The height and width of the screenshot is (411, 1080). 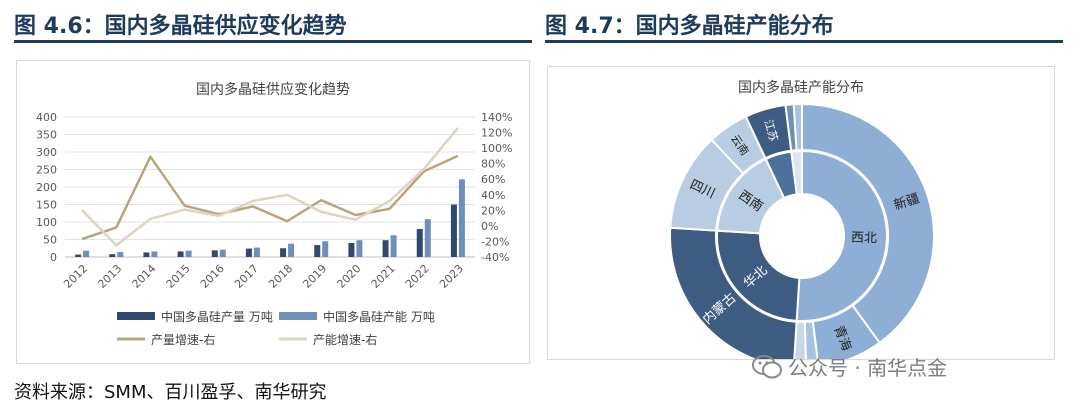 I want to click on y-right-tick-label: -20%, so click(x=495, y=241).